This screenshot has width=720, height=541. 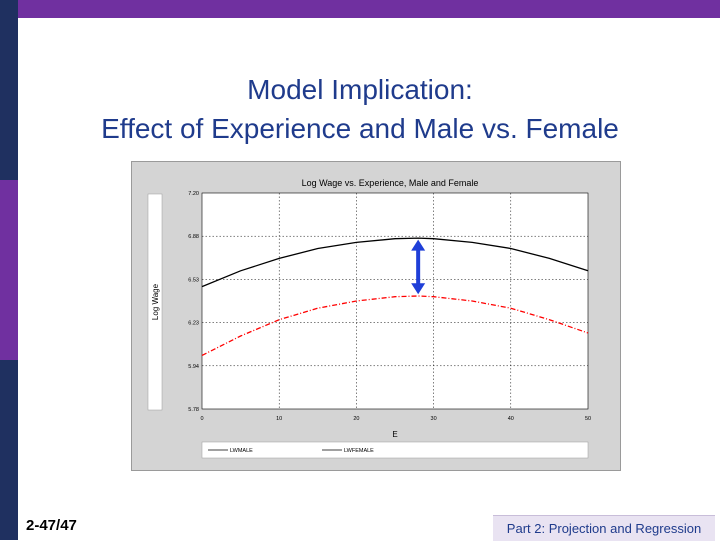 I want to click on left-accent-strip, so click(x=9, y=270).